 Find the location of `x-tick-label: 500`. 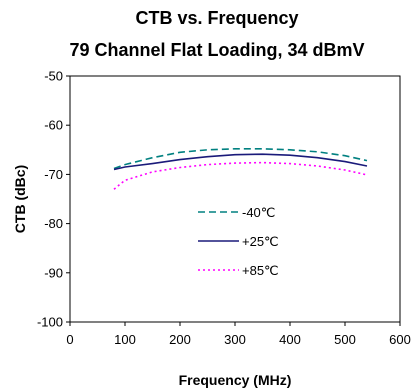

x-tick-label: 500 is located at coordinates (345, 339).